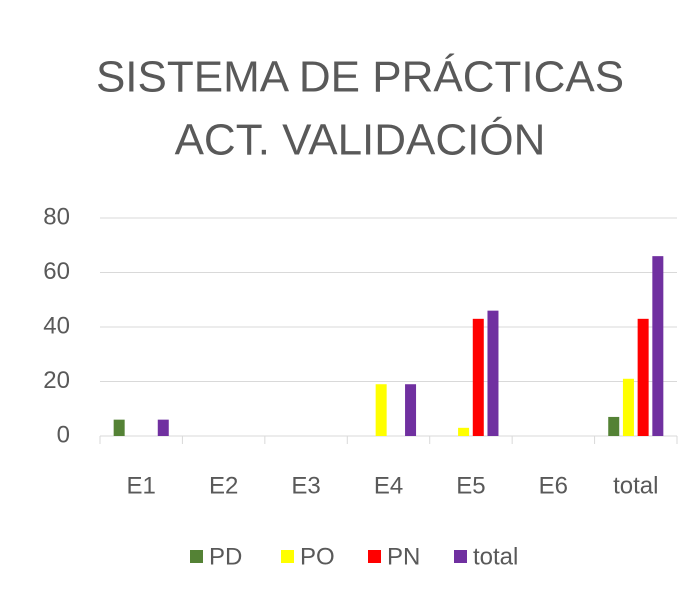 Image resolution: width=695 pixels, height=605 pixels. Describe the element at coordinates (470, 485) in the screenshot. I see `x-tick-label: E5` at that location.